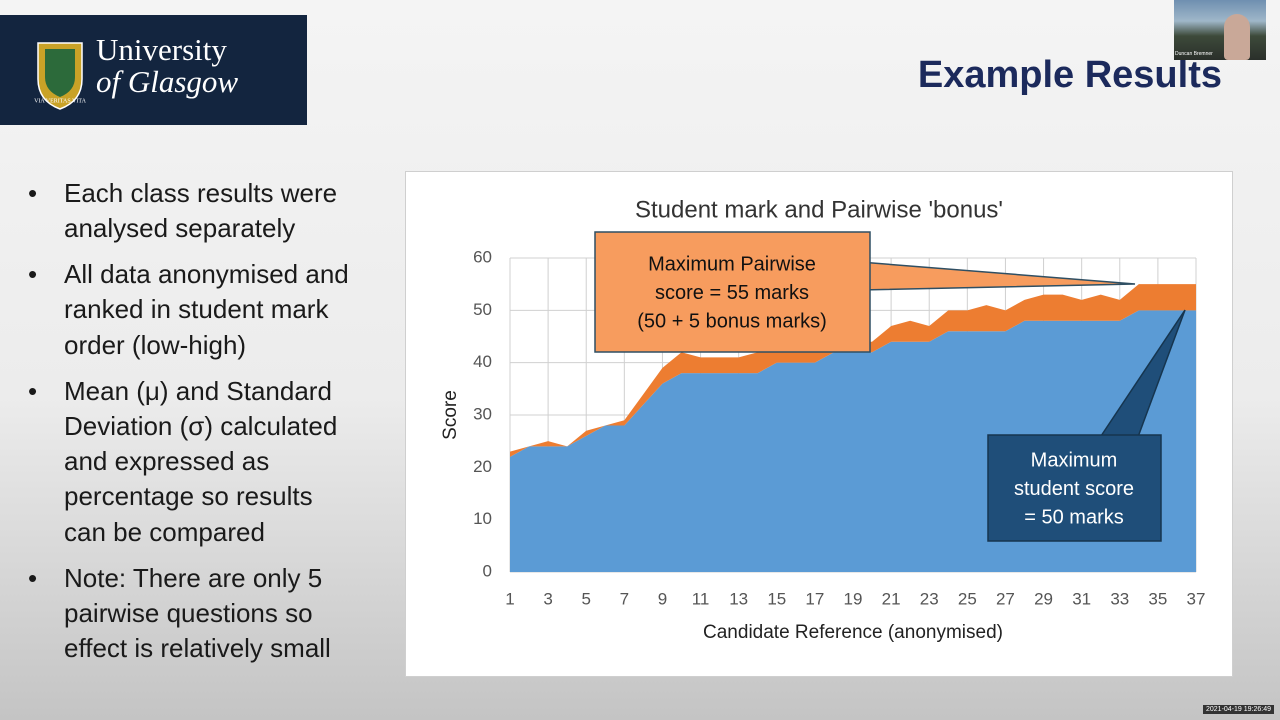 Image resolution: width=1280 pixels, height=720 pixels. I want to click on y-tick-label: 10, so click(482, 518).